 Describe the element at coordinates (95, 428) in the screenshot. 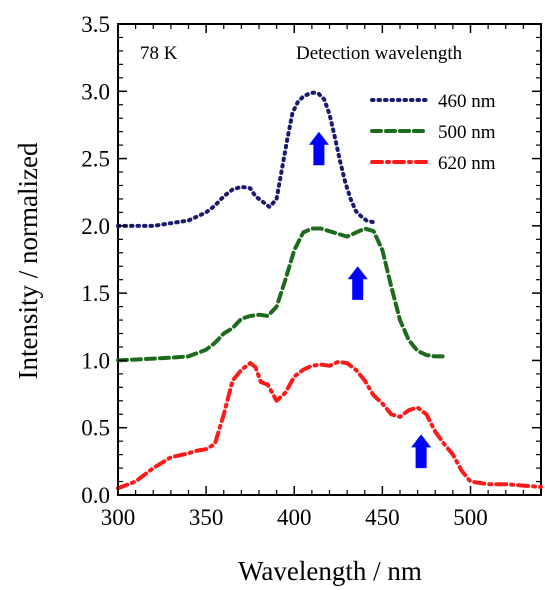

I see `y-tick-label: 0.5` at that location.